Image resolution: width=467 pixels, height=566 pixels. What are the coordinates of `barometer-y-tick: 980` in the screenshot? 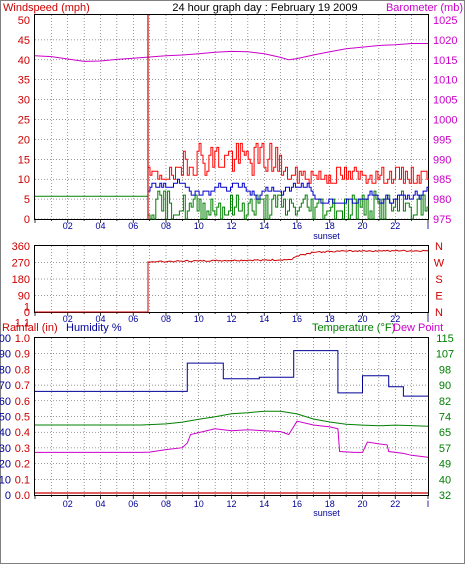 It's located at (442, 200).